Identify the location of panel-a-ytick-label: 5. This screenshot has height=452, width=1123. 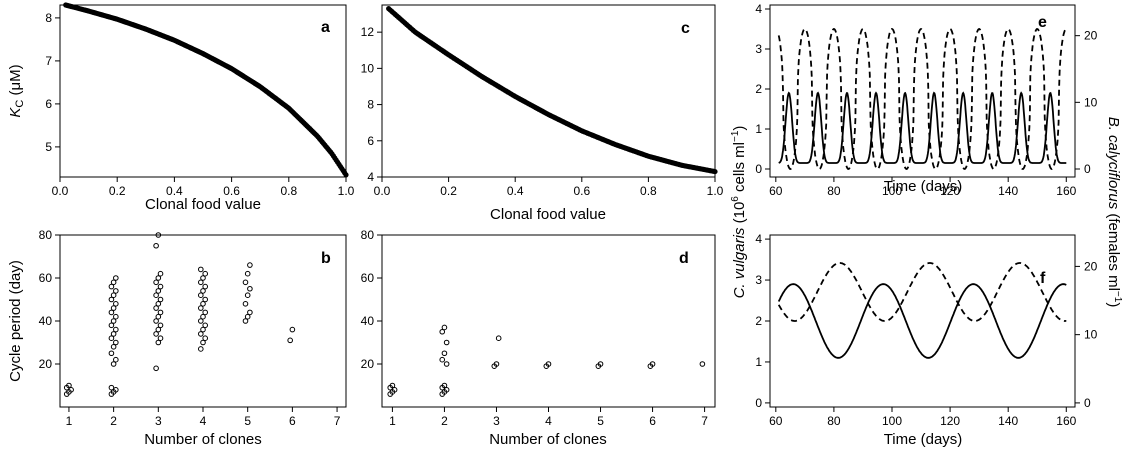
(48, 147).